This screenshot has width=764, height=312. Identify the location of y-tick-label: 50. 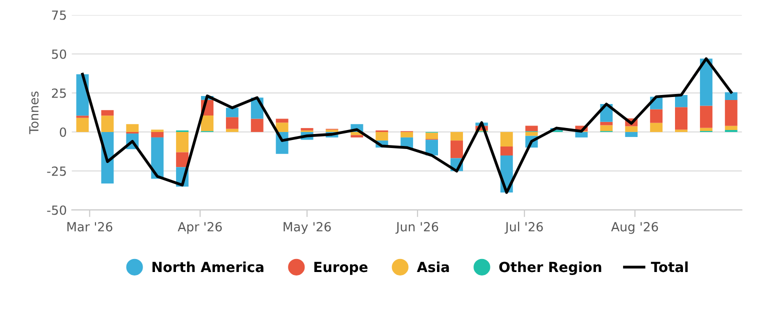
(59, 54).